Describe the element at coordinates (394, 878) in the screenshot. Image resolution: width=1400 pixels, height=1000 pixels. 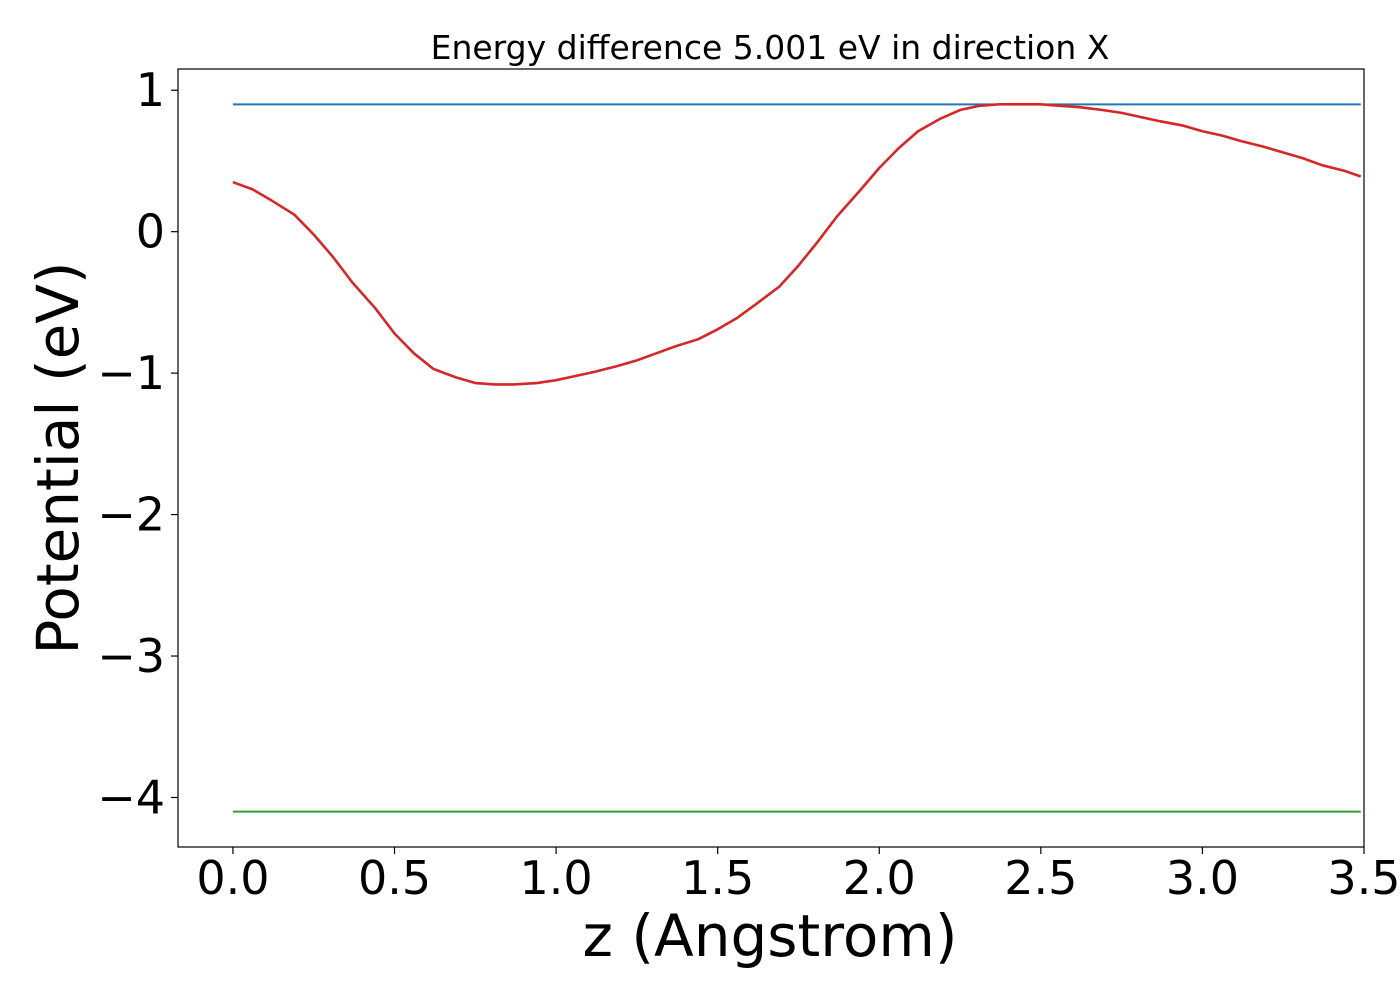
I see `x-tick-label: 0.5` at that location.